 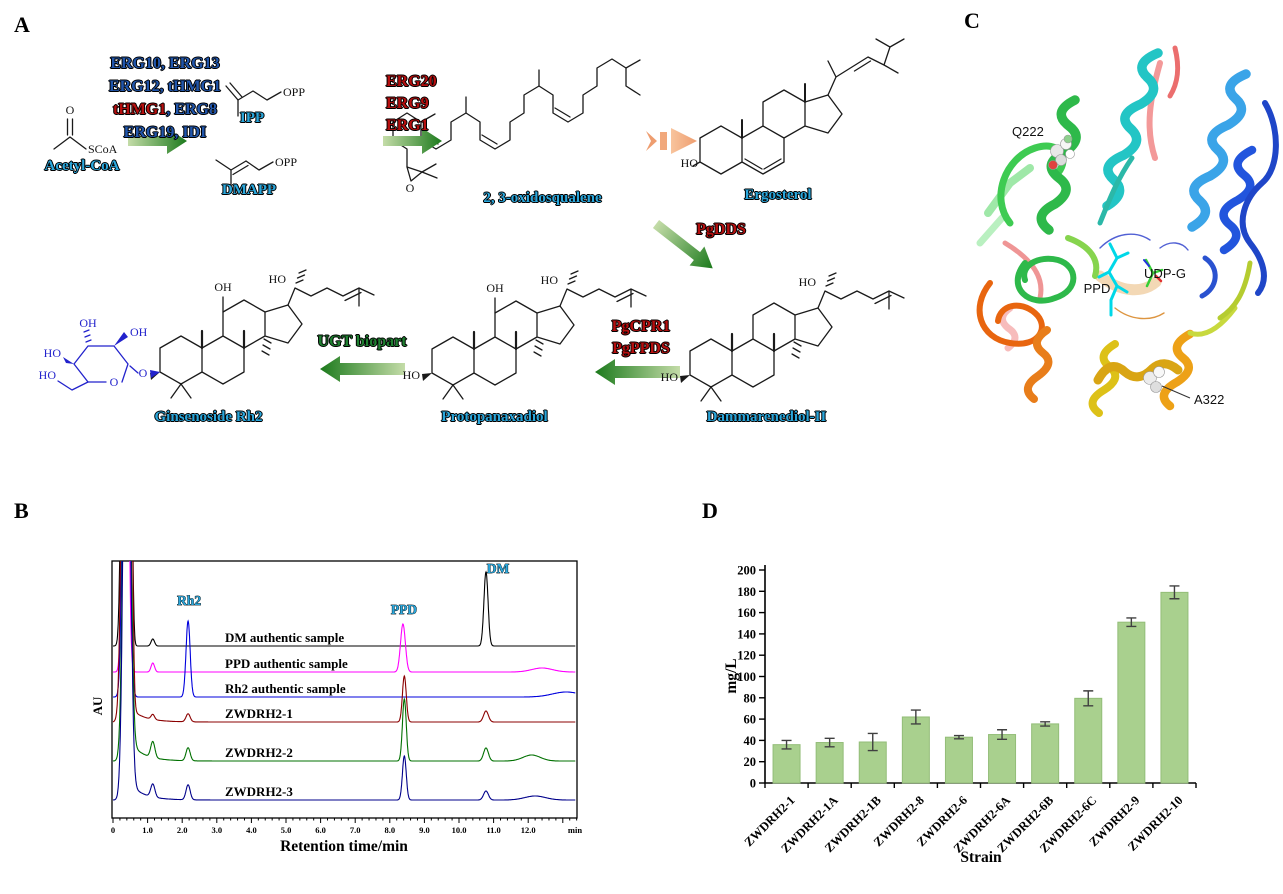 I want to click on peak-label-rh2: Rh2, so click(x=189, y=600).